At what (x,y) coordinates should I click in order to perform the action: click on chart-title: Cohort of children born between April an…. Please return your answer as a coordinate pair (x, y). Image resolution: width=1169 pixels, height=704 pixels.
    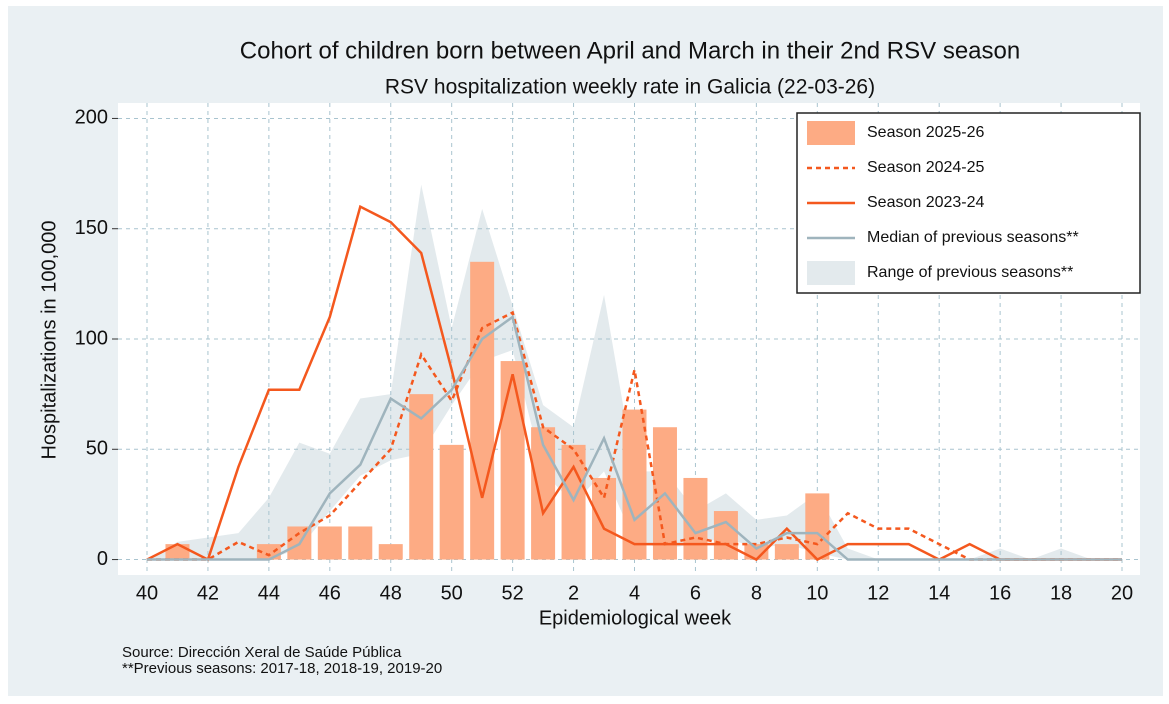
    Looking at the image, I should click on (630, 50).